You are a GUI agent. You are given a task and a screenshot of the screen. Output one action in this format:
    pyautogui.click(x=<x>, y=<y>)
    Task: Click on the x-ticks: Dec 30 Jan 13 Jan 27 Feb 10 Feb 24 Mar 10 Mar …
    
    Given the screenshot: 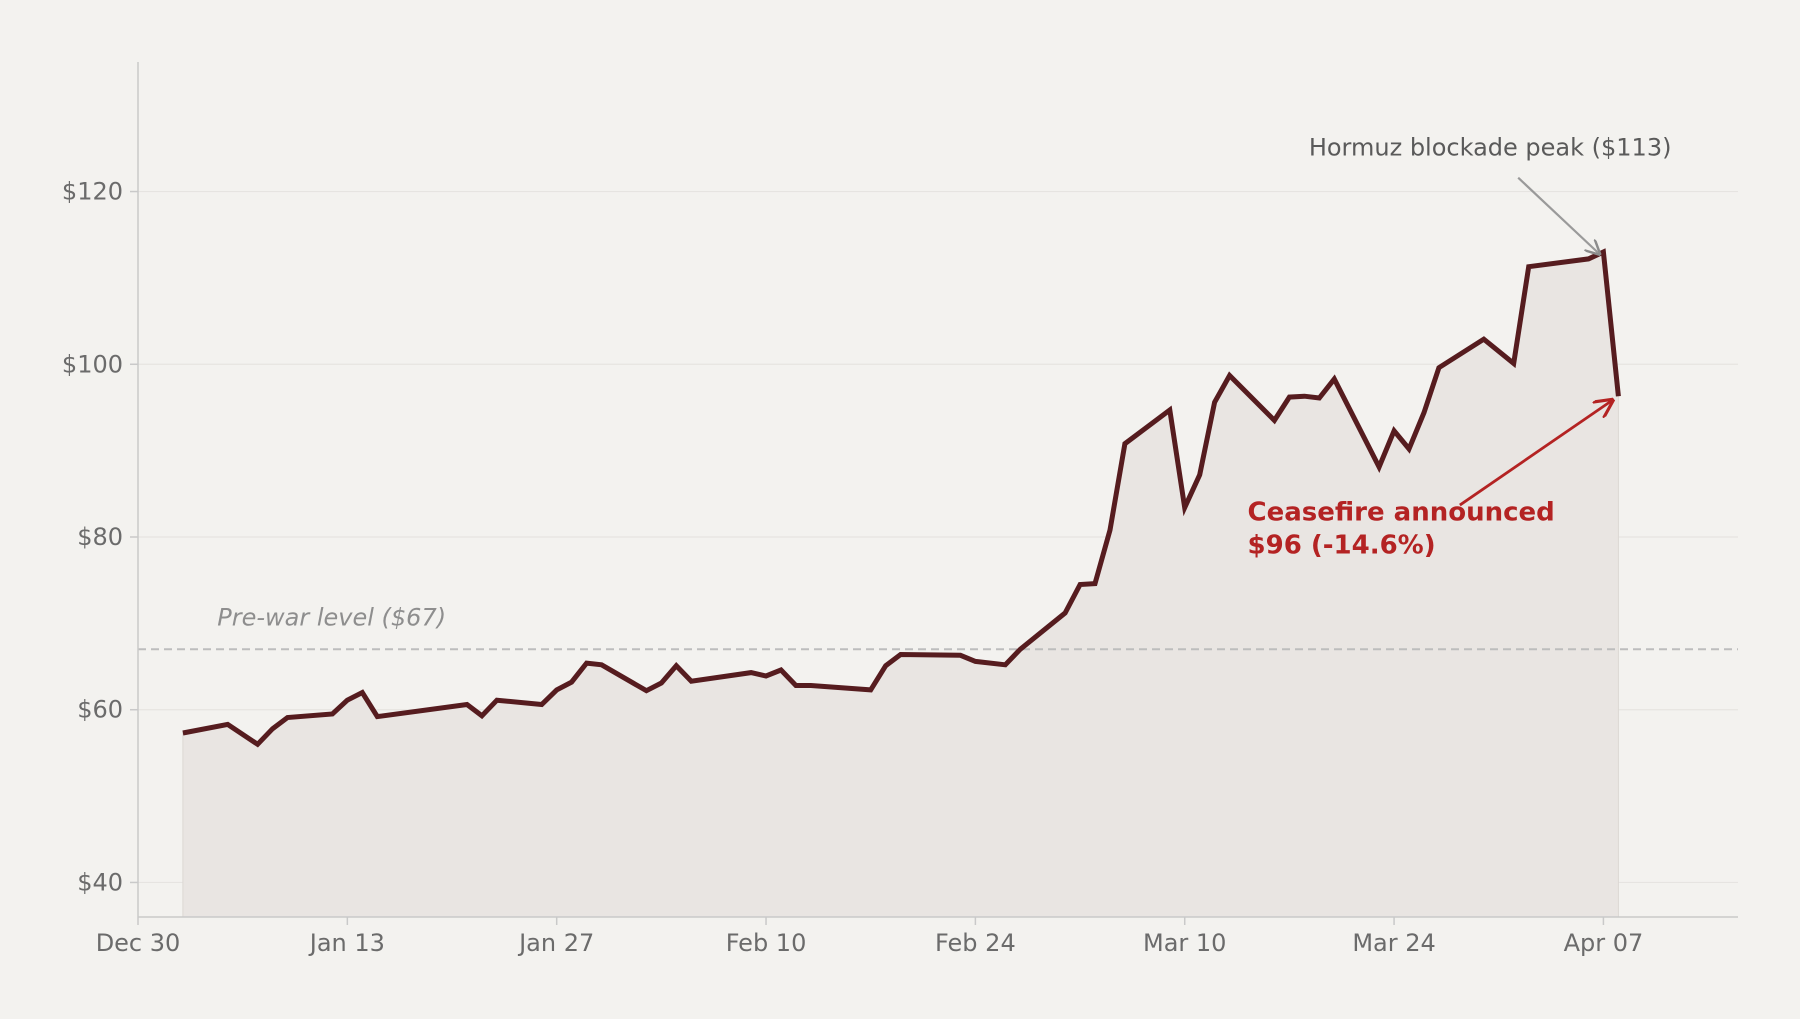 What is the action you would take?
    pyautogui.click(x=870, y=937)
    